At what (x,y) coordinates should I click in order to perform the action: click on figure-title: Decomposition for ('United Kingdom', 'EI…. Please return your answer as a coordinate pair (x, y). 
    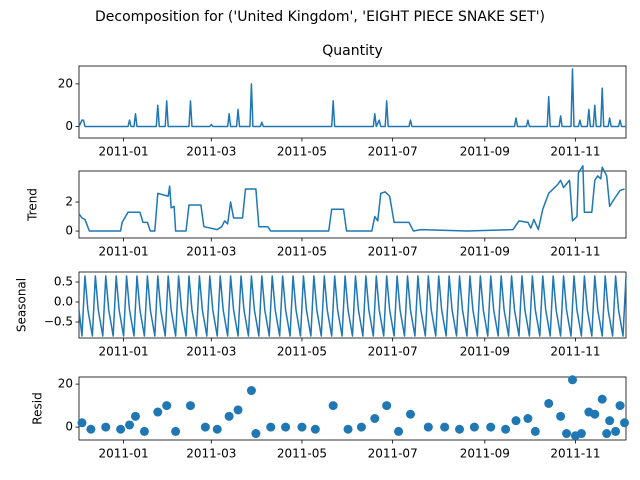
    Looking at the image, I should click on (320, 17).